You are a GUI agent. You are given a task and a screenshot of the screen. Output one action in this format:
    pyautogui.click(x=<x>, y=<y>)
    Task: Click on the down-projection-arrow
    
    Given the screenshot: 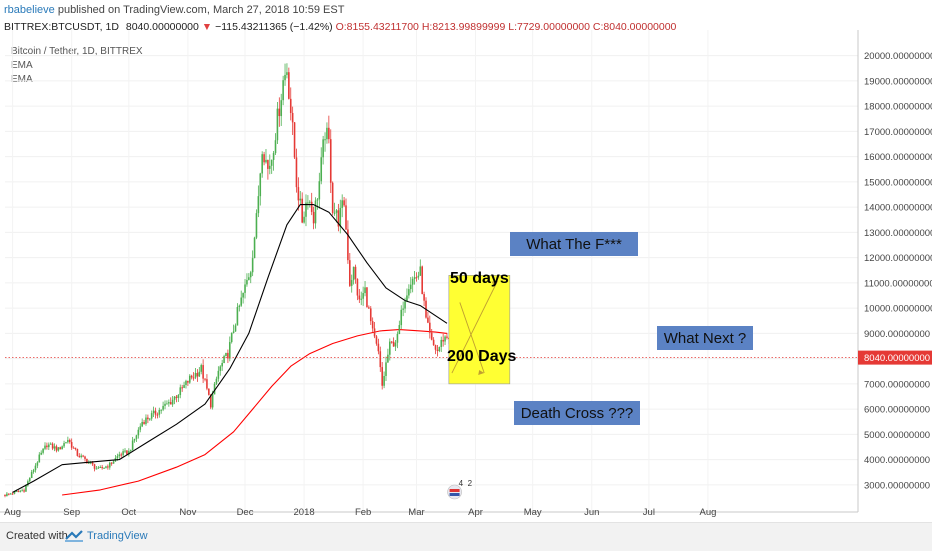 What is the action you would take?
    pyautogui.click(x=472, y=338)
    